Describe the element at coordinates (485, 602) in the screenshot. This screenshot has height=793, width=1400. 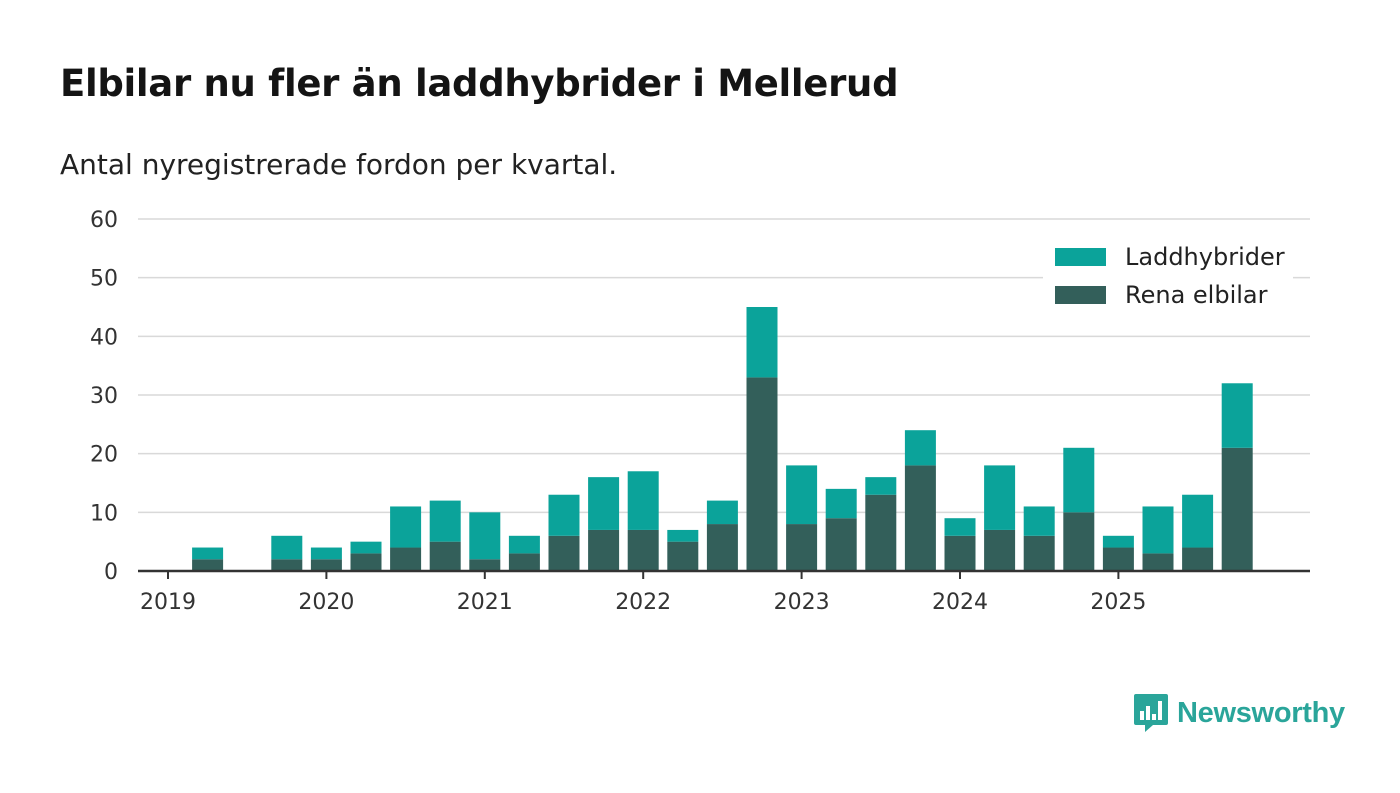
I see `x-tick-label: 2021` at that location.